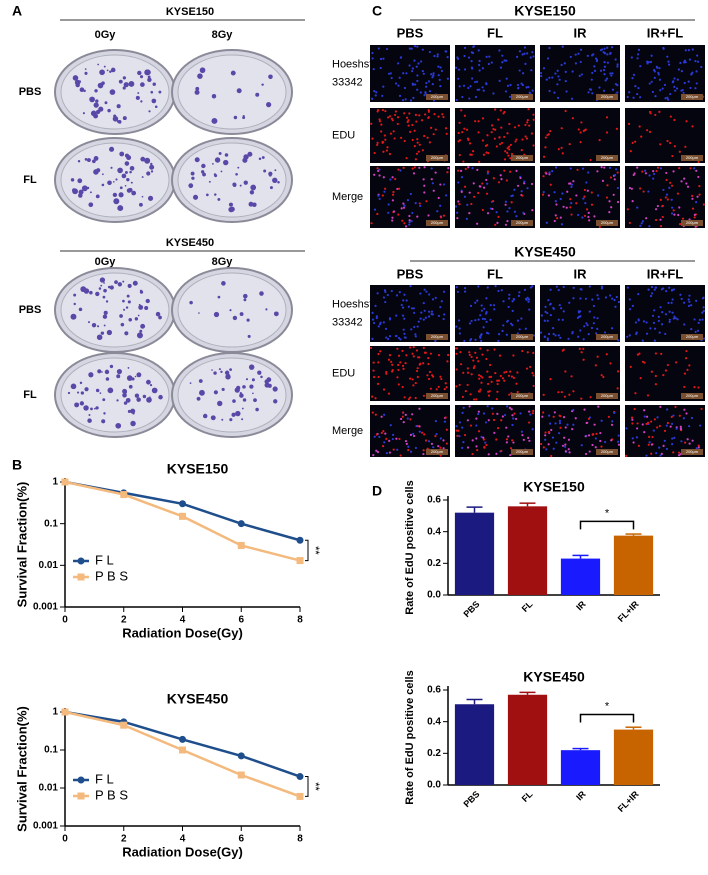 This screenshot has width=708, height=875. Describe the element at coordinates (474, 553) in the screenshot. I see `bar` at that location.